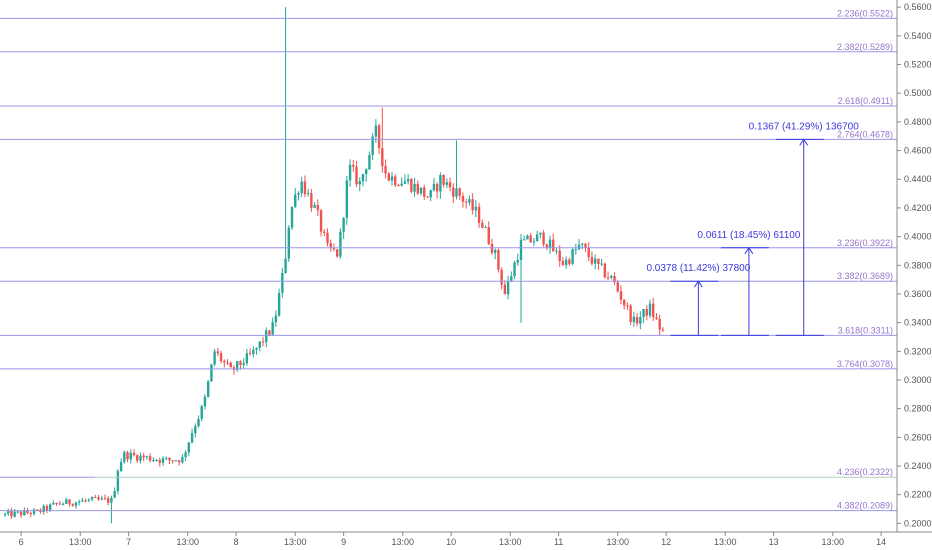  What do you see at coordinates (865, 506) in the screenshot?
I see `fib-level-label: 4.382(0.2089)` at bounding box center [865, 506].